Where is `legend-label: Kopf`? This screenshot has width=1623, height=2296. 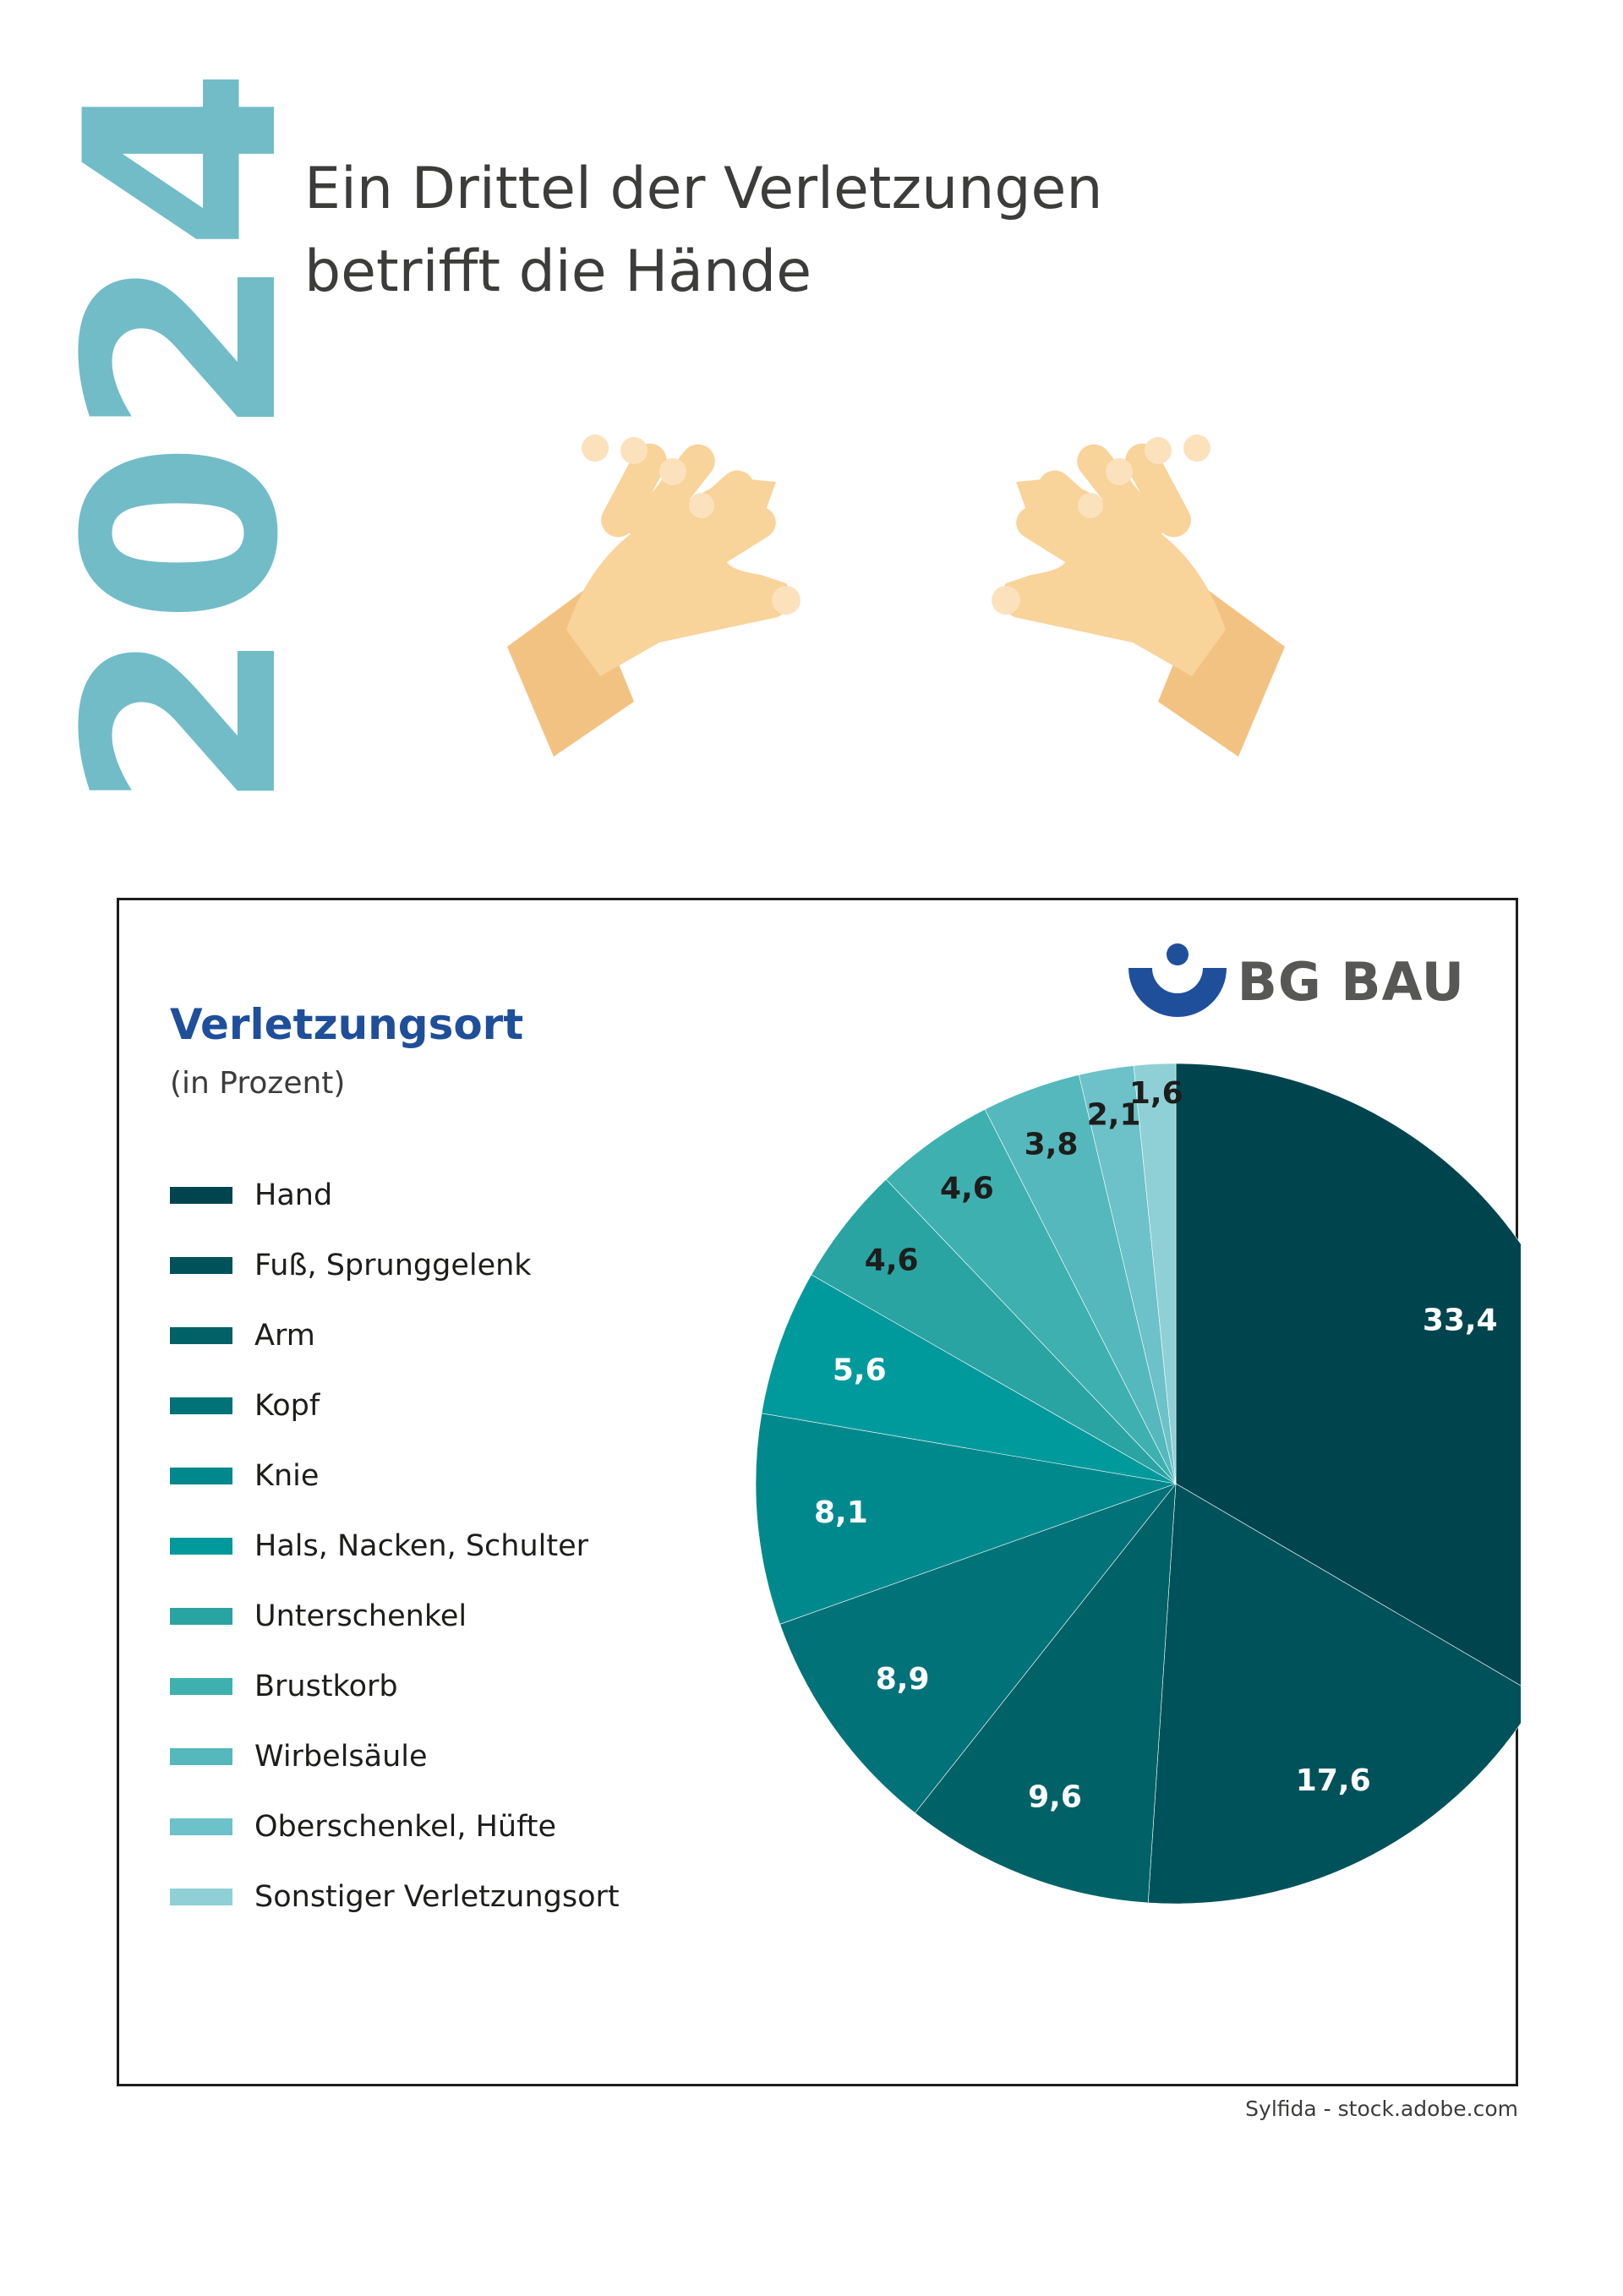 legend-label: Kopf is located at coordinates (287, 1406).